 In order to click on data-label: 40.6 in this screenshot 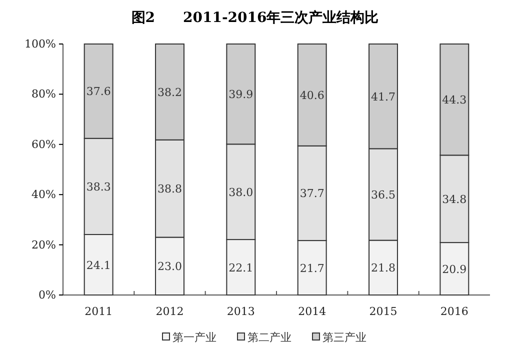, I will do `click(312, 95)`.